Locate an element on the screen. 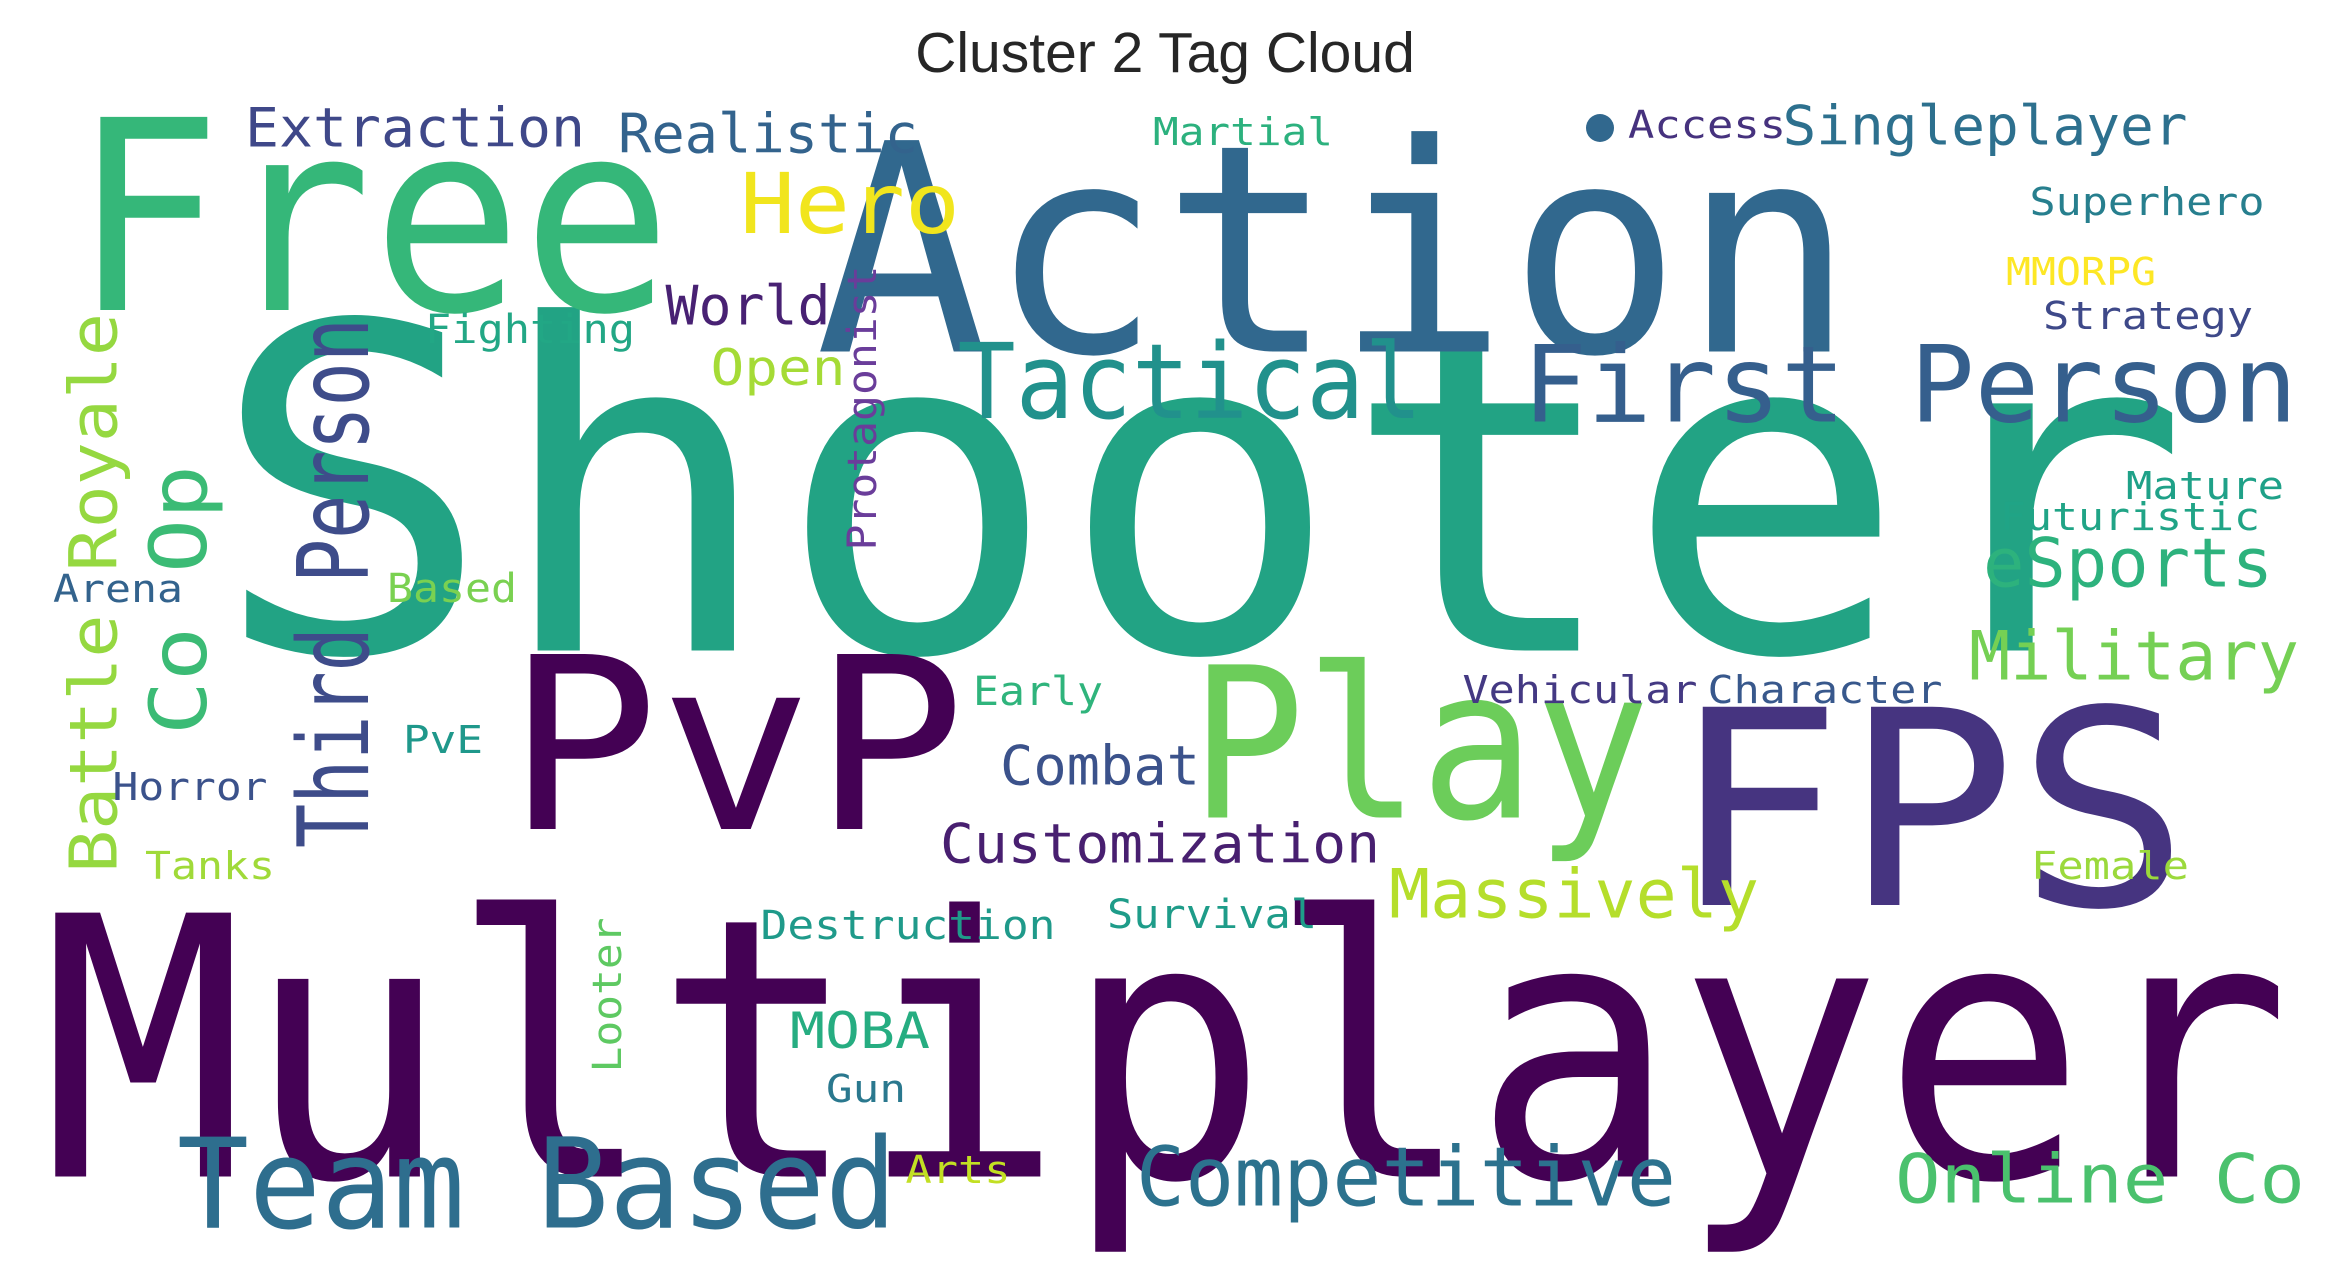 The width and height of the screenshot is (2330, 1263). word-fighting: Fighting is located at coordinates (530, 330).